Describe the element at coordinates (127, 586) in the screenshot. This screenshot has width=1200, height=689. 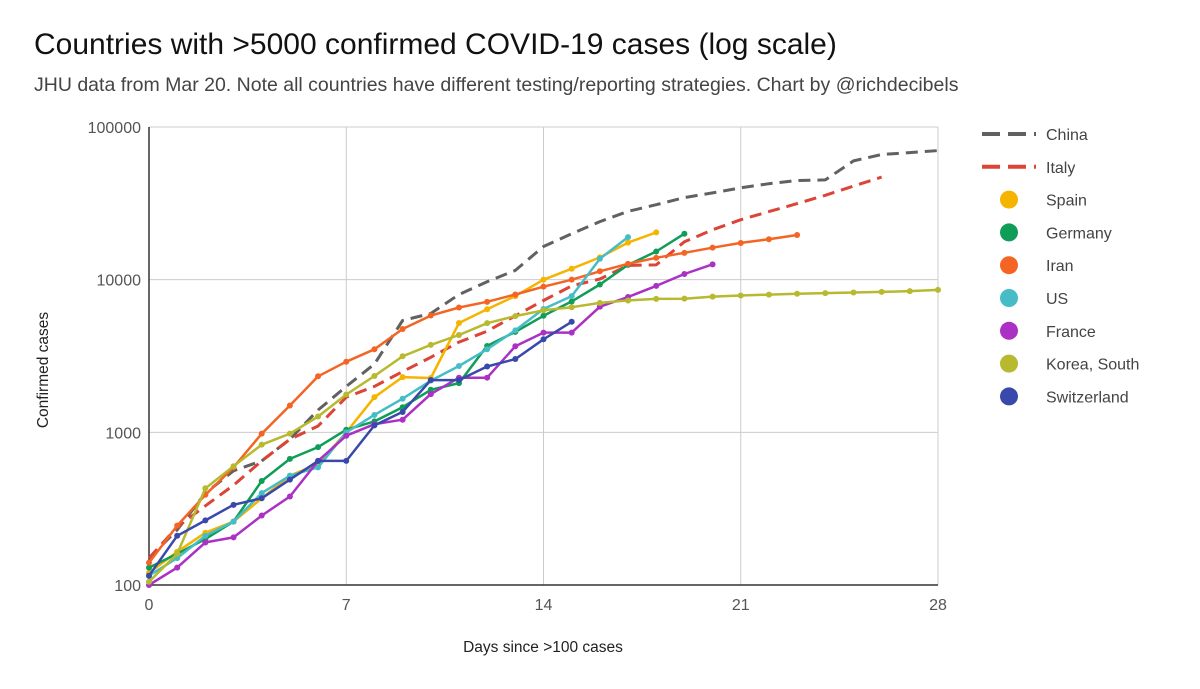
I see `y-tick-label: 100` at that location.